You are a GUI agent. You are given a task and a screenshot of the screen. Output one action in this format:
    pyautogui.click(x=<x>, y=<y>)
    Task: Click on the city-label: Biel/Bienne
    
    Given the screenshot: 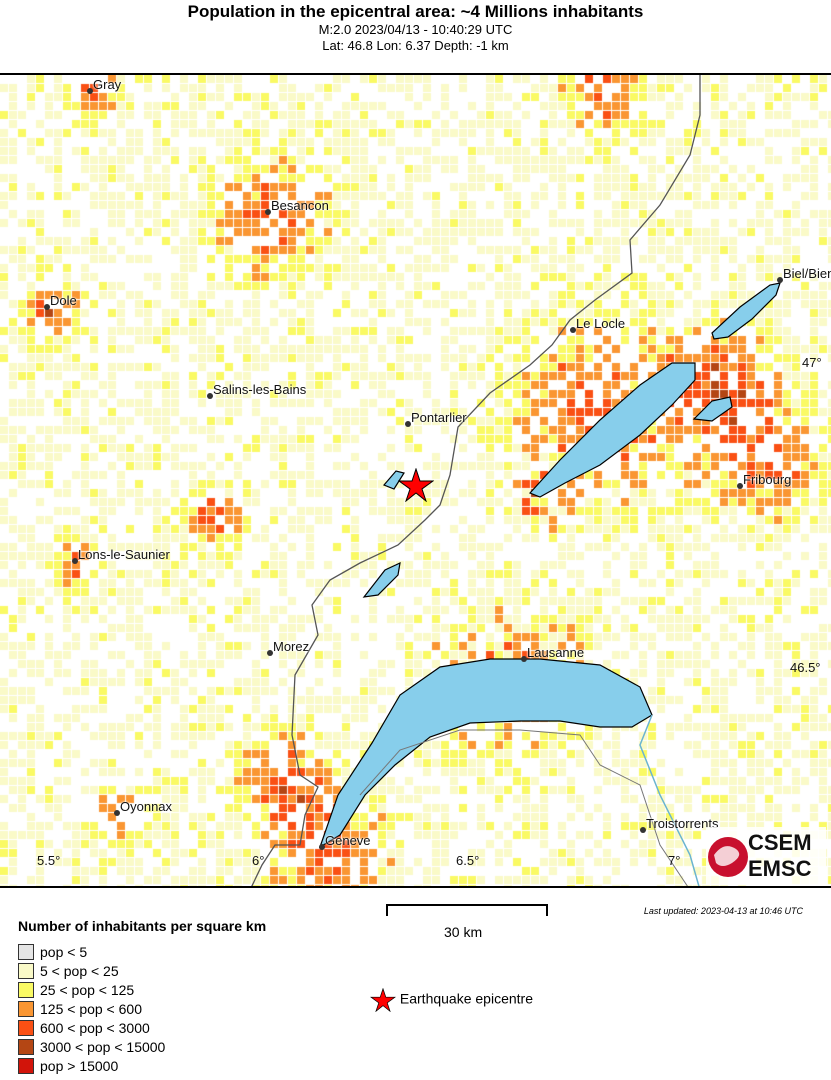 What is the action you would take?
    pyautogui.click(x=807, y=273)
    